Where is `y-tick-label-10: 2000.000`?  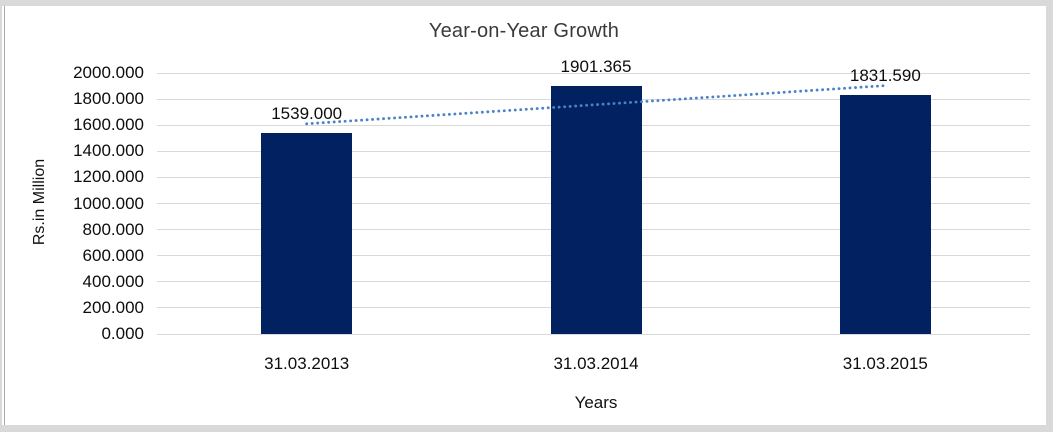 y-tick-label-10: 2000.000 is located at coordinates (73, 73).